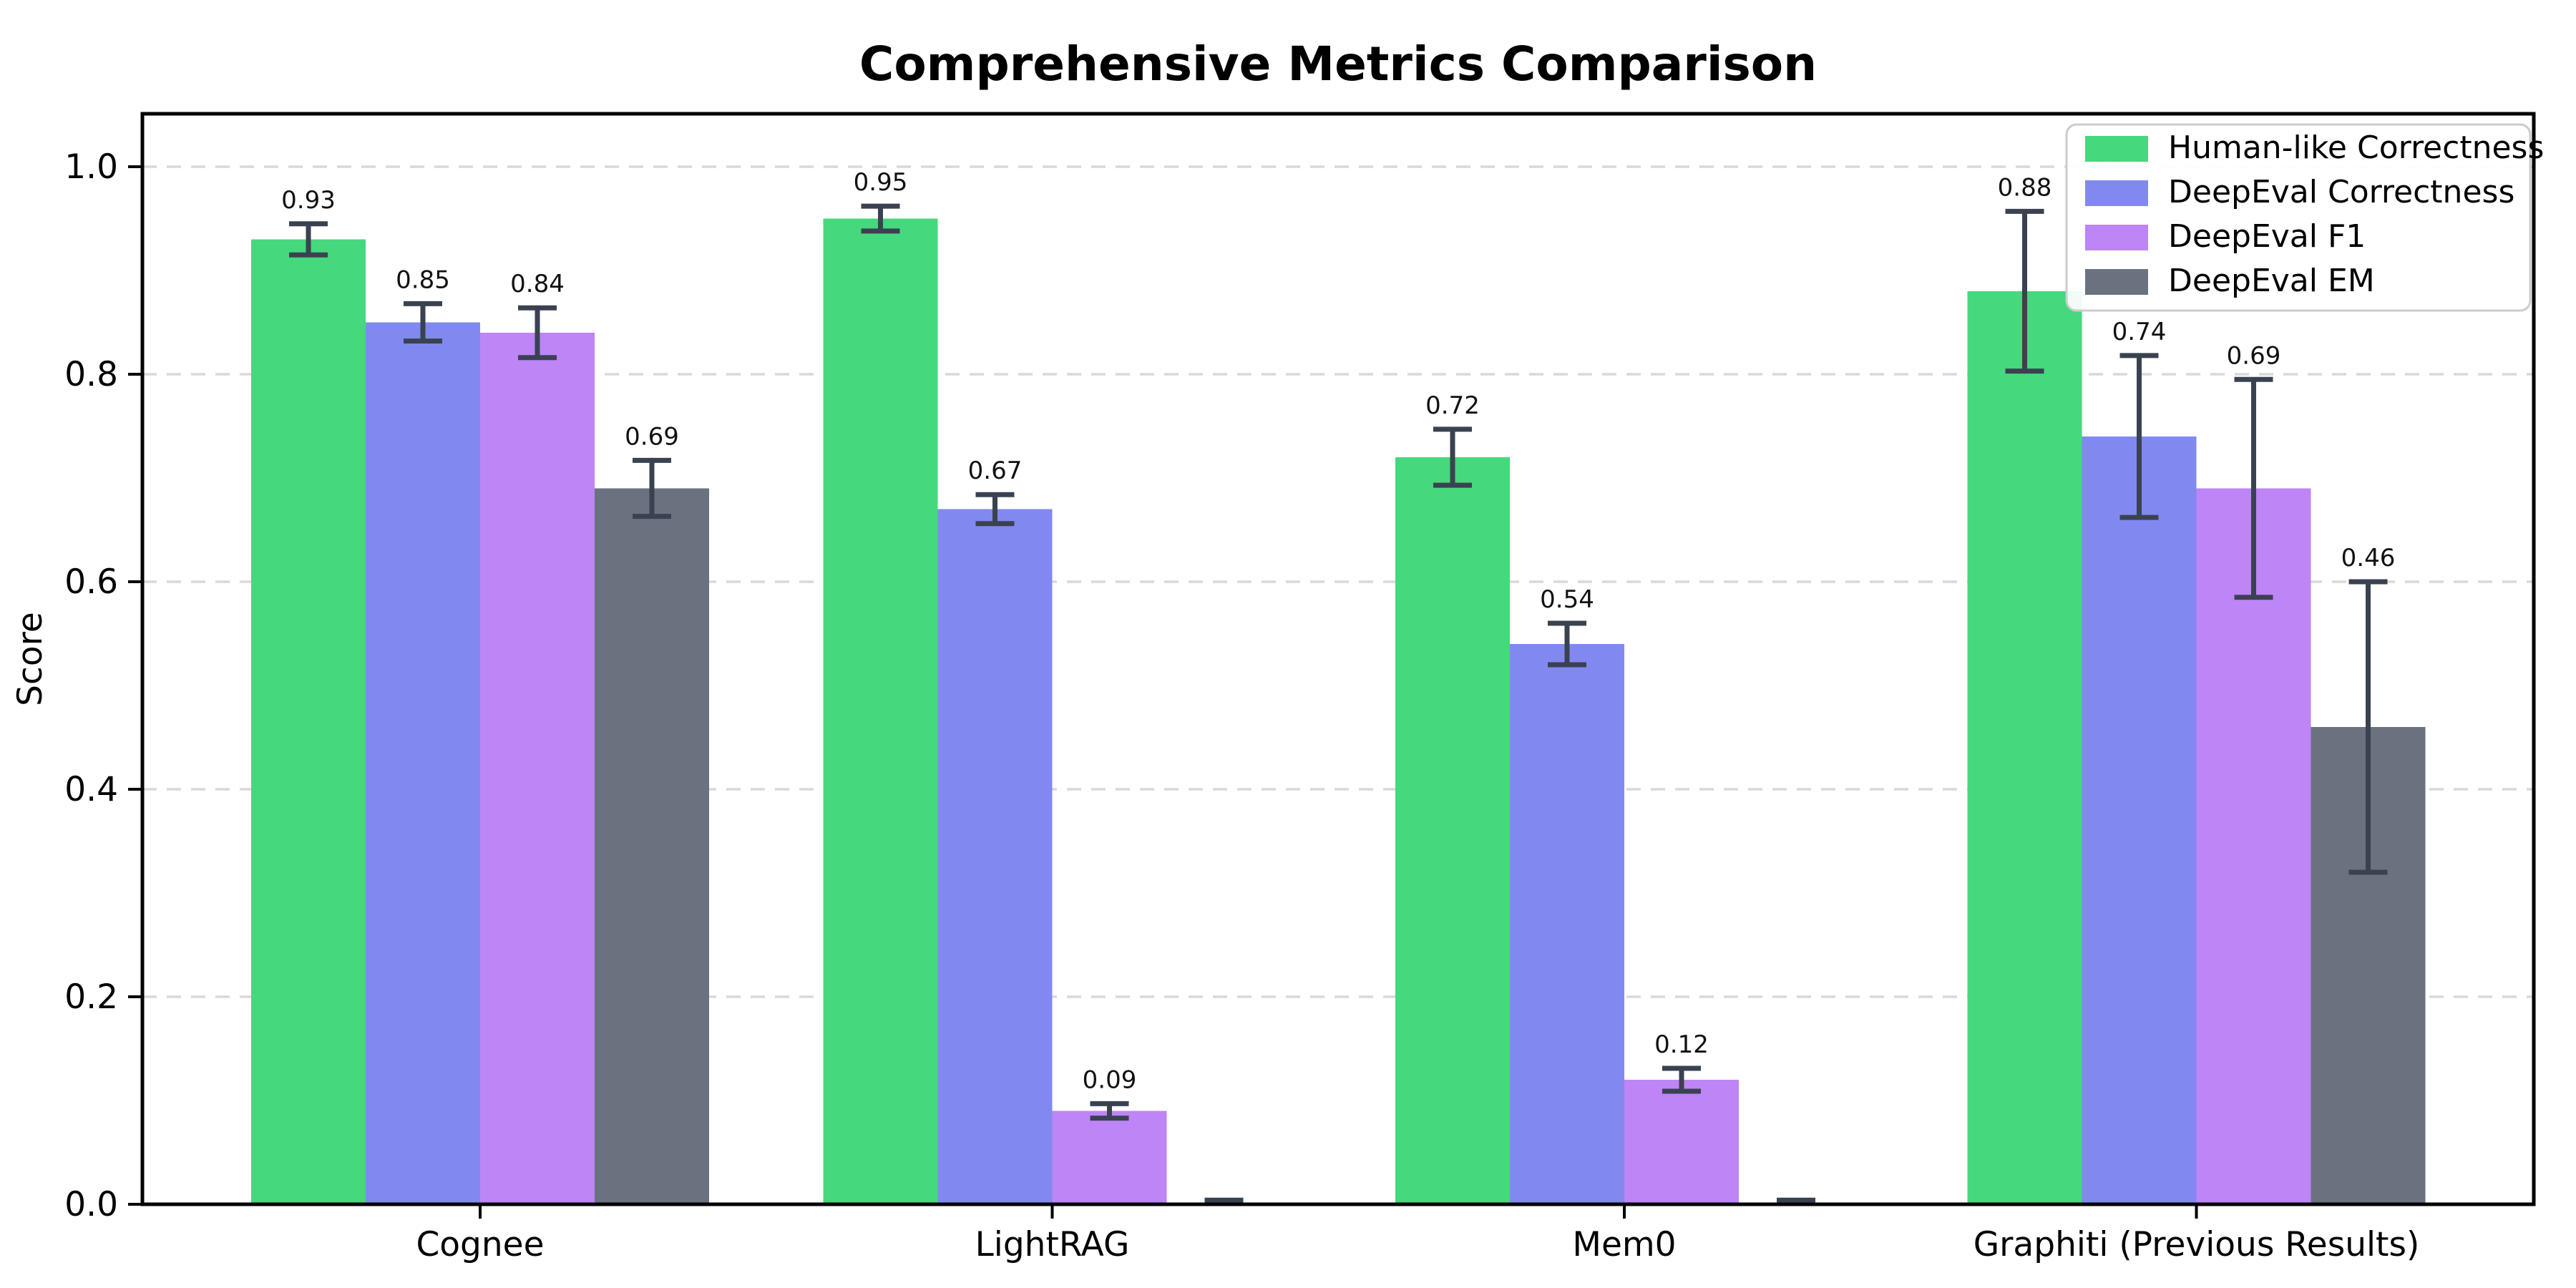 This screenshot has height=1288, width=2576. What do you see at coordinates (91, 582) in the screenshot?
I see `y-tick-label: 0.6` at bounding box center [91, 582].